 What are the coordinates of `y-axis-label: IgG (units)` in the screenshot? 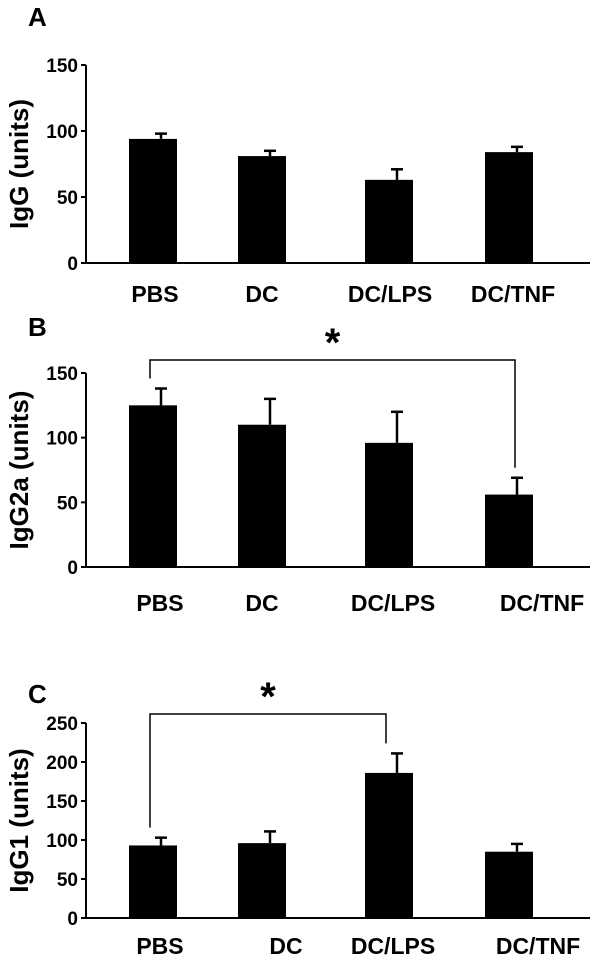 It's located at (19, 164).